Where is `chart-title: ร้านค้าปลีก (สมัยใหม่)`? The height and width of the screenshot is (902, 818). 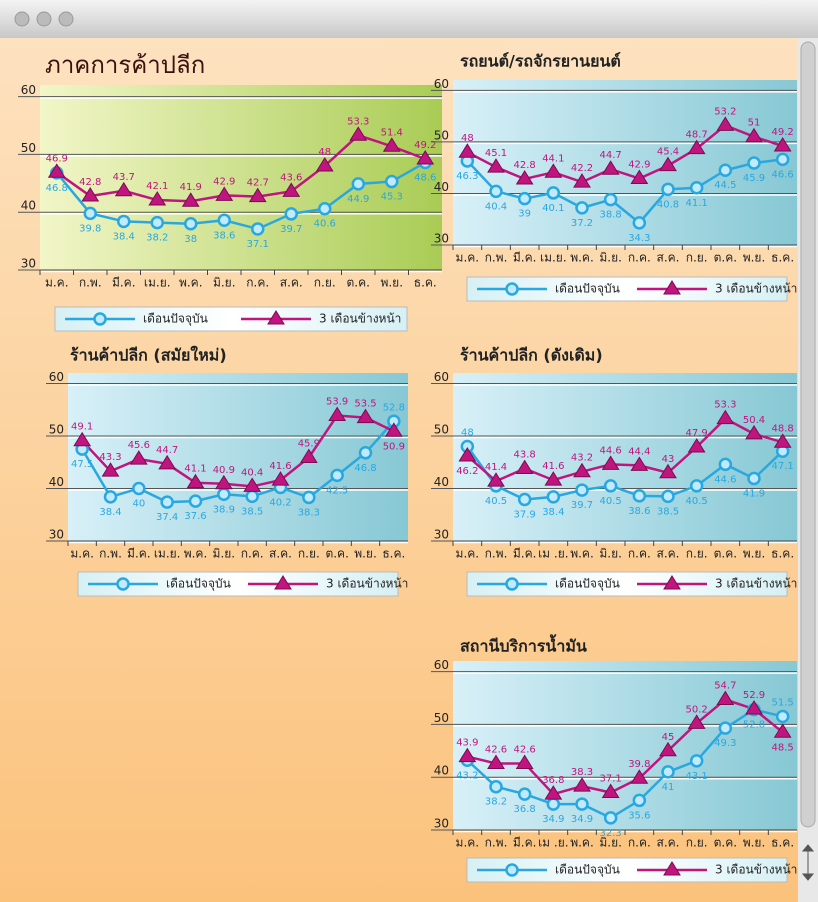
chart-title: ร้านค้าปลีก (สมัยใหม่) is located at coordinates (148, 355).